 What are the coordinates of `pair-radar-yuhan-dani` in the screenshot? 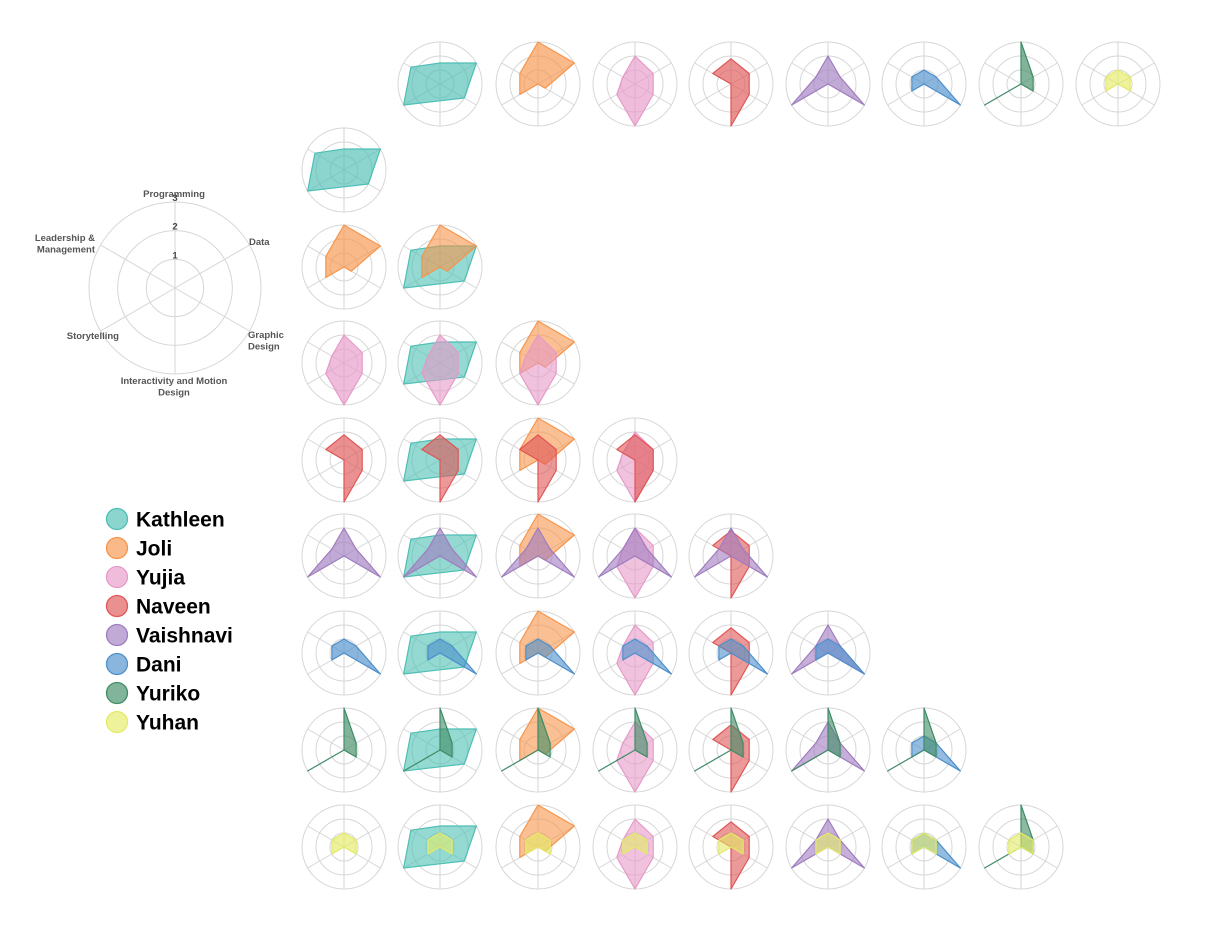 It's located at (924, 847).